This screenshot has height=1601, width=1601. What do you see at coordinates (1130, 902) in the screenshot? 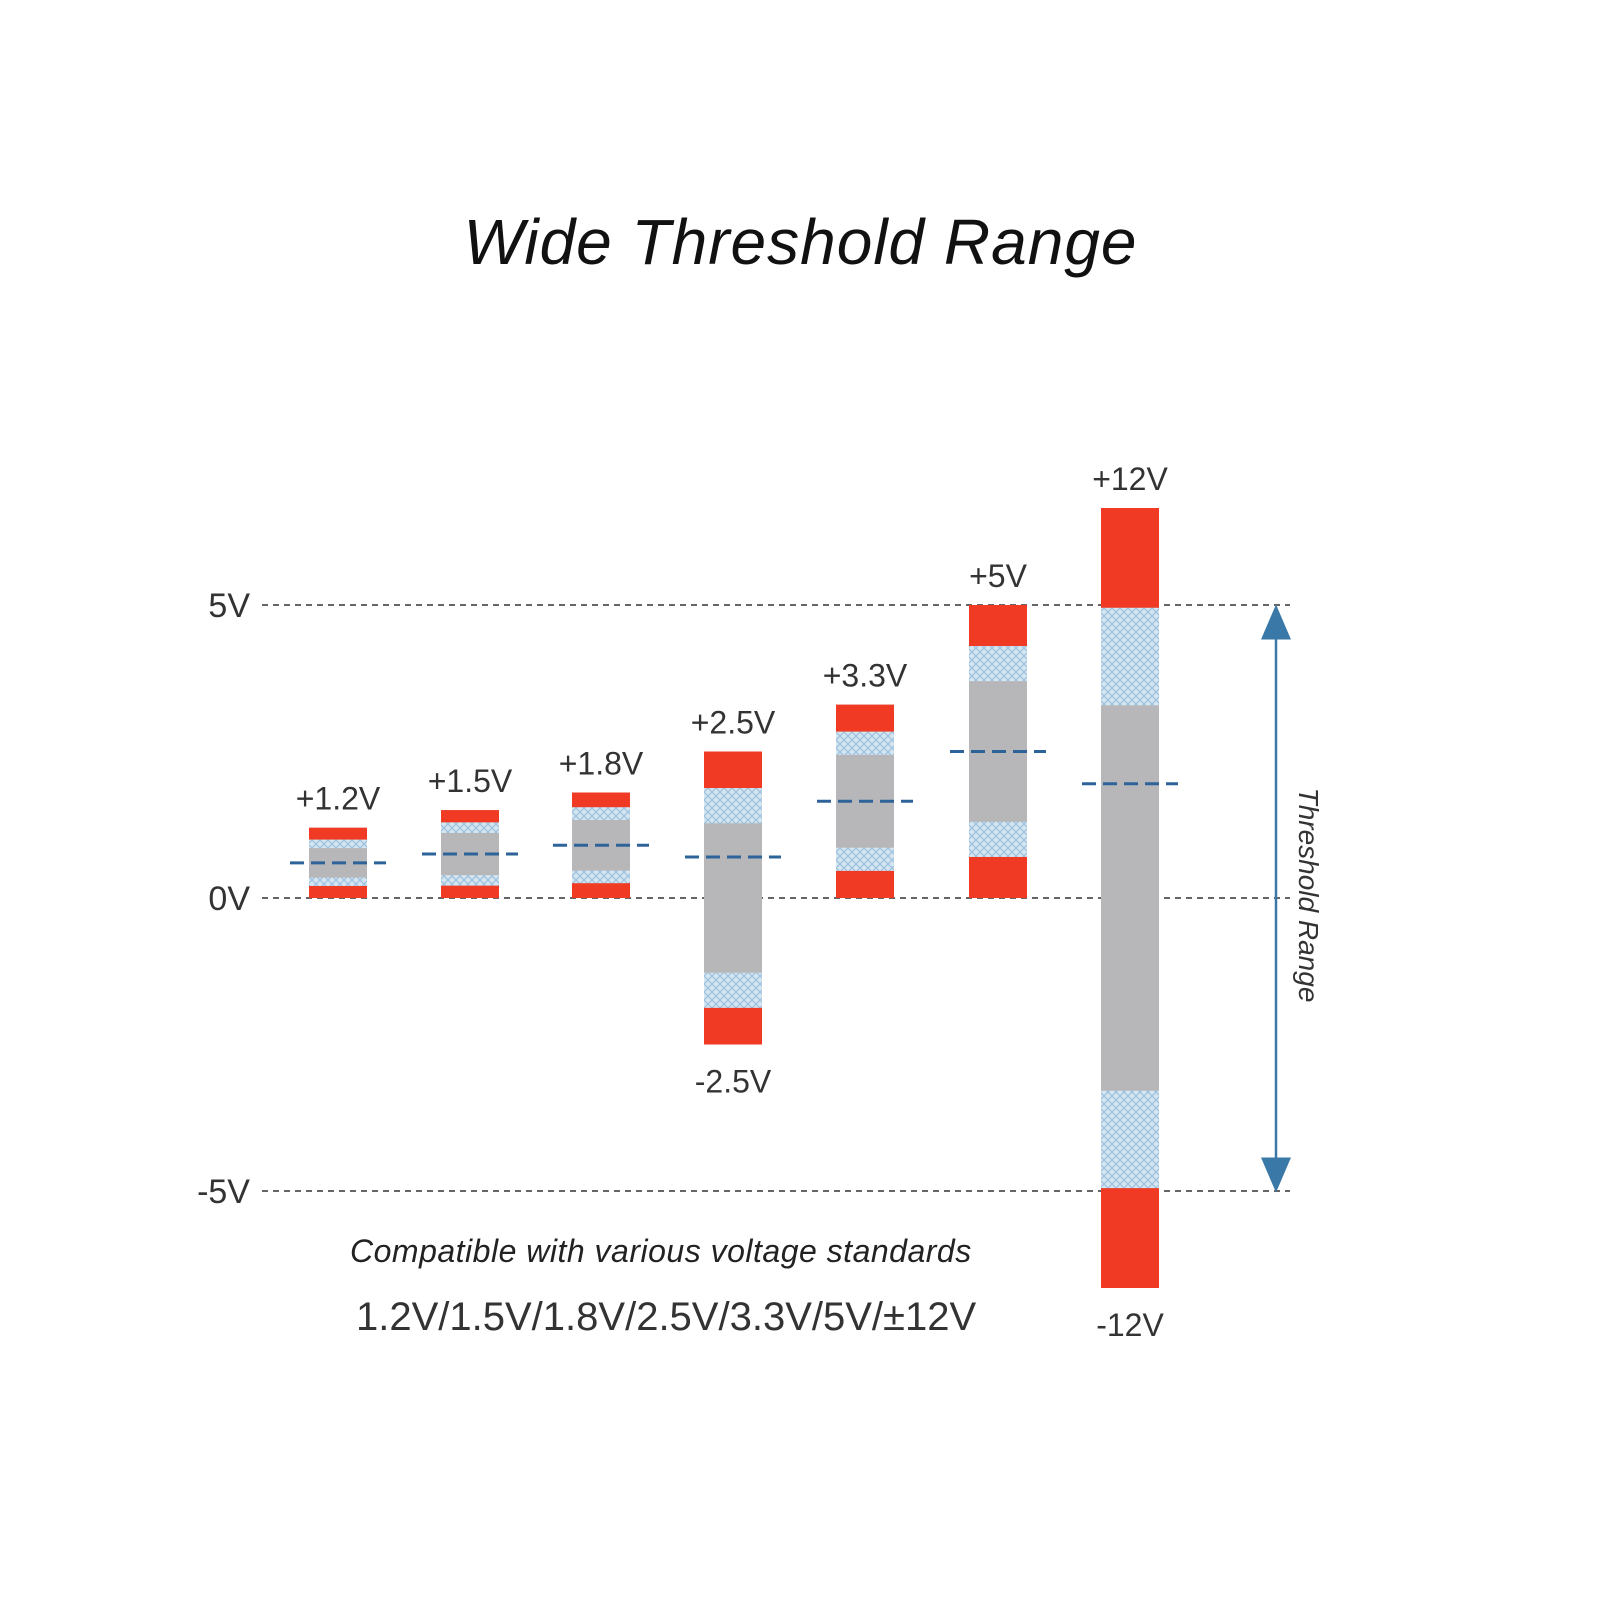
I see `voltage-bar: +12V -12V` at bounding box center [1130, 902].